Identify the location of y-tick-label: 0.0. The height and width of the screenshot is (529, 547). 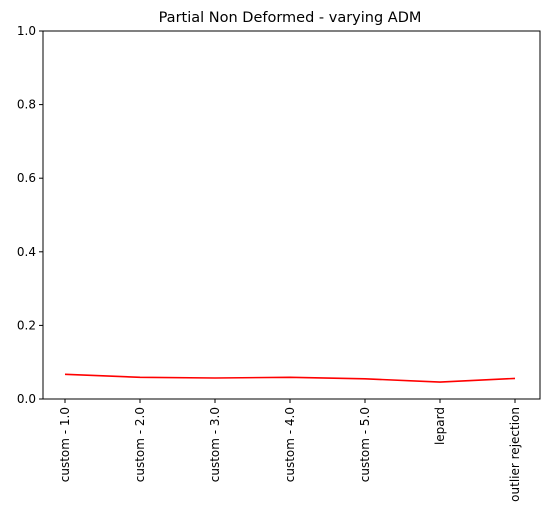
(26, 399).